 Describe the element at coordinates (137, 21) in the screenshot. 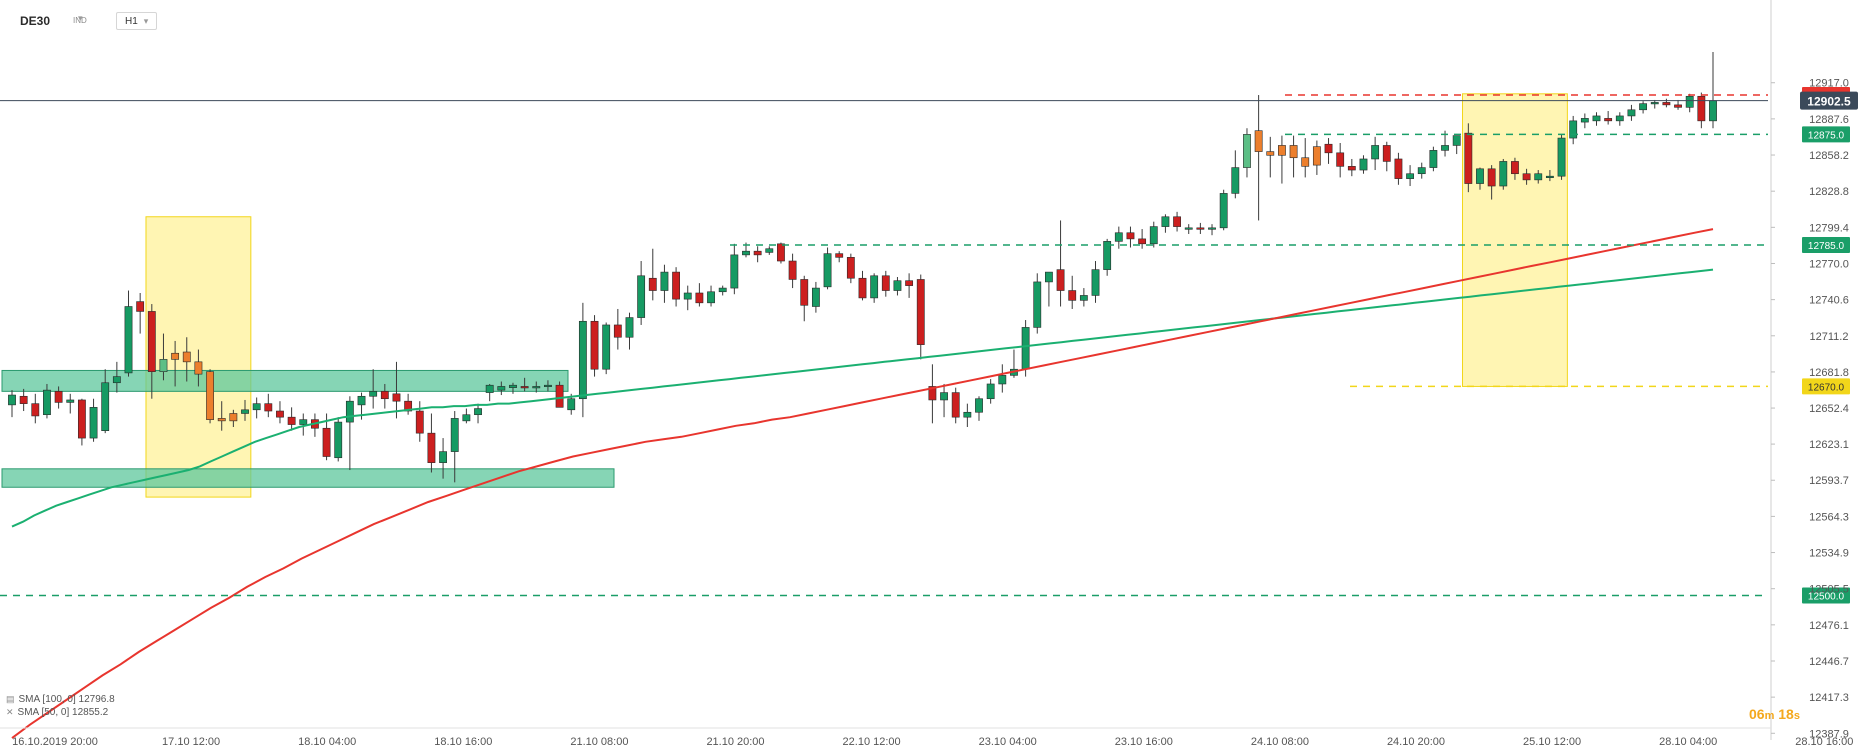

I see `timeframe-select: H1 ▾` at that location.